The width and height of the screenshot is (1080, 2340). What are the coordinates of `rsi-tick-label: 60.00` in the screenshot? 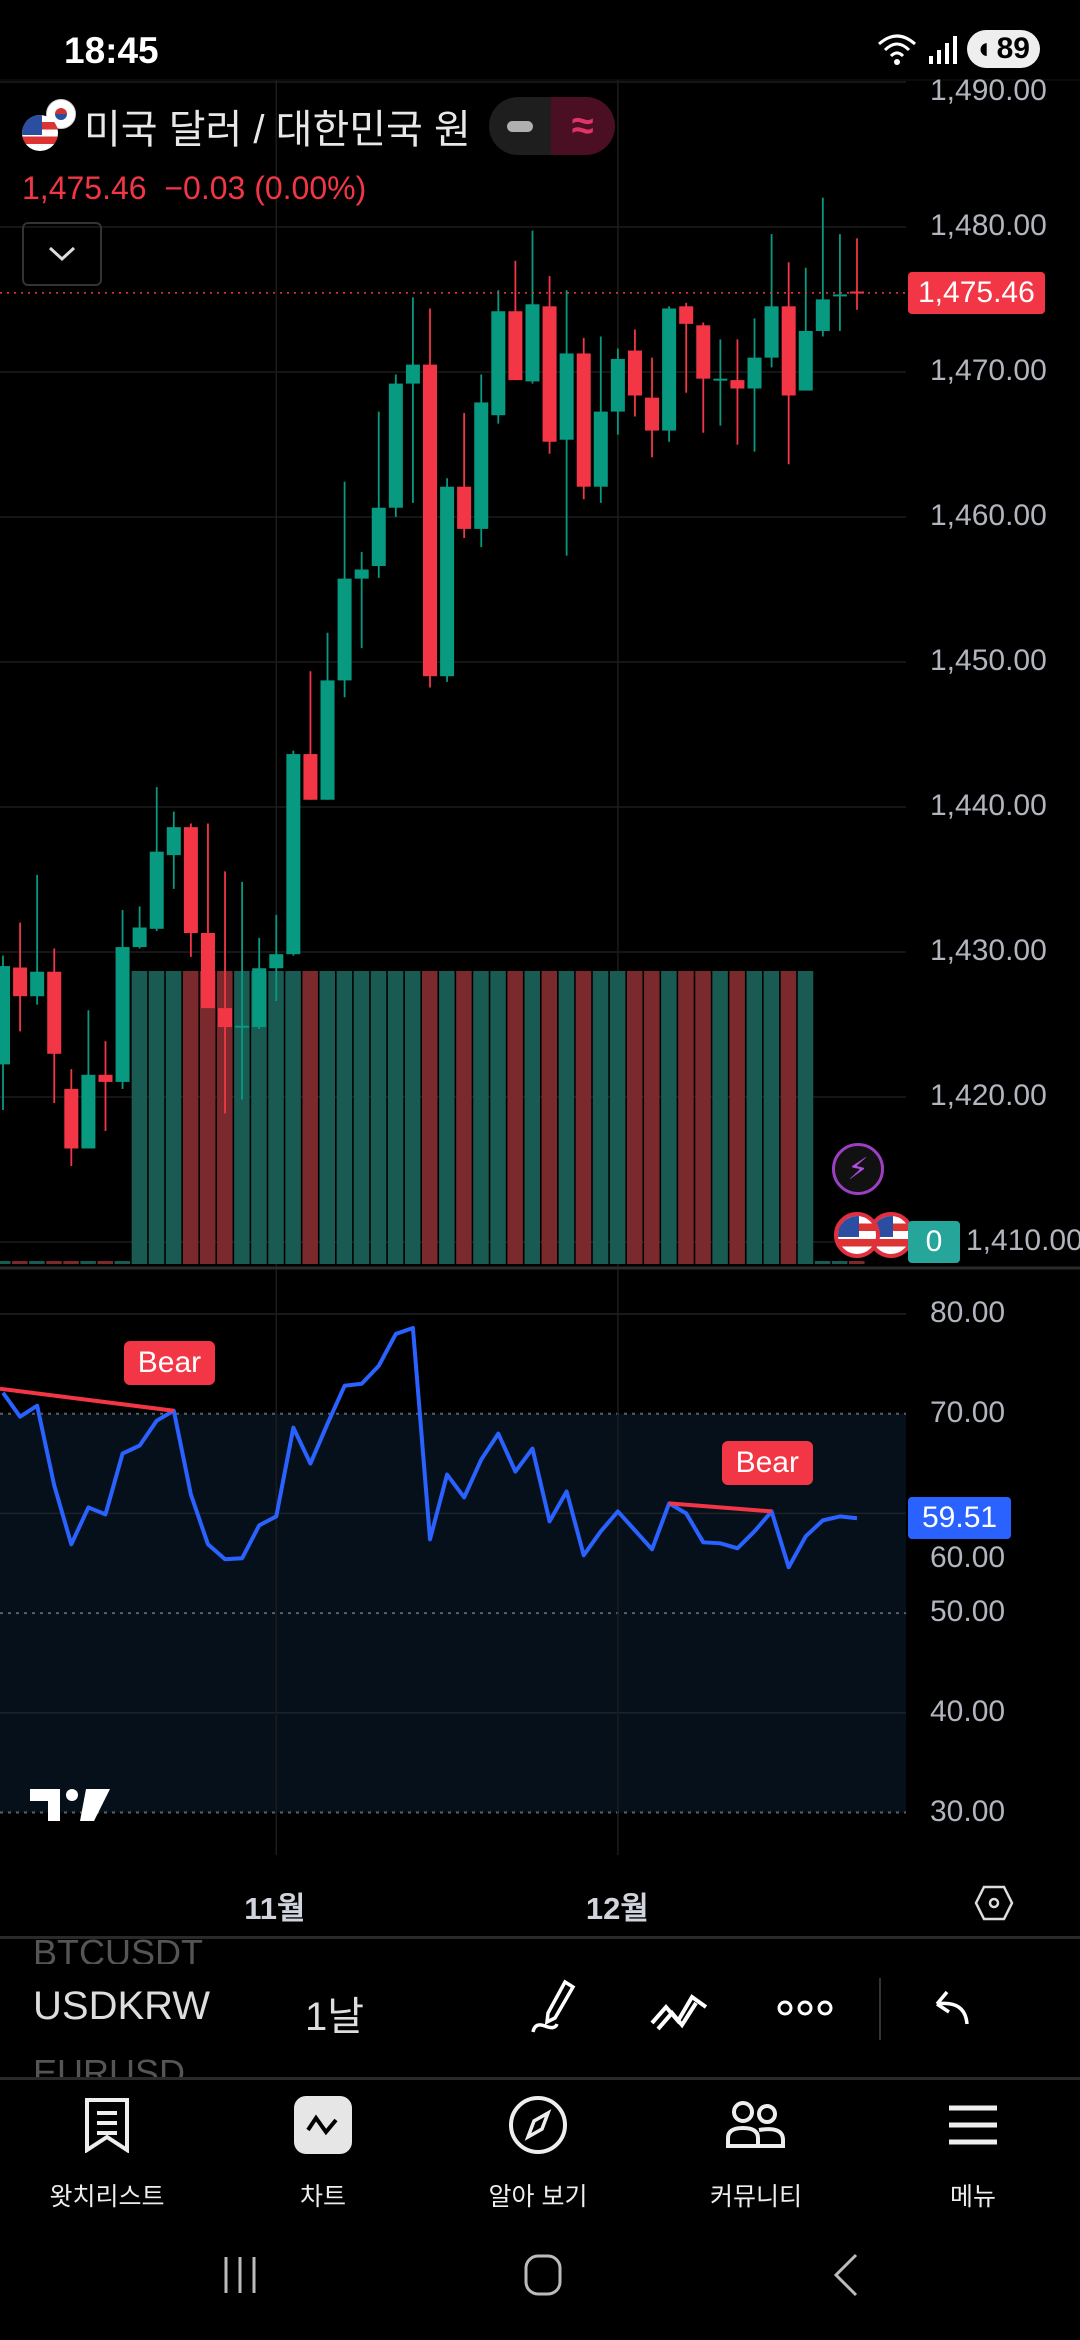 It's located at (968, 1558).